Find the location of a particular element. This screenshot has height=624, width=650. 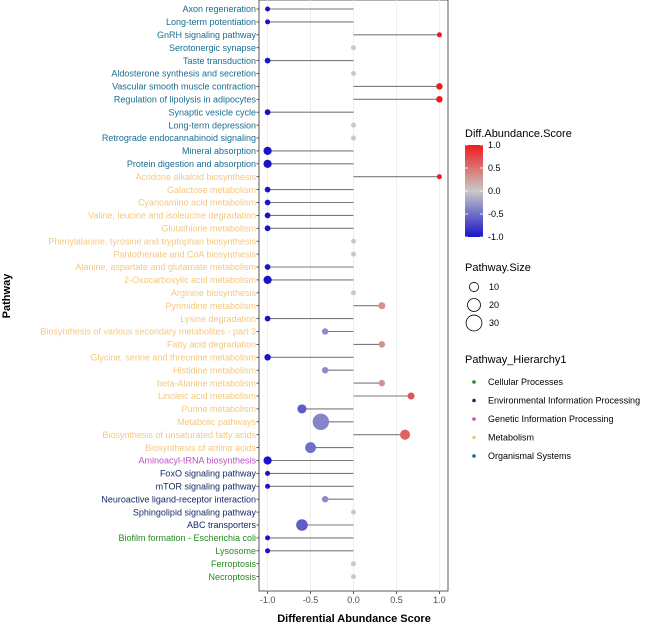

pathway-label-15: Cyanoamino acid metabolism is located at coordinates (197, 203).